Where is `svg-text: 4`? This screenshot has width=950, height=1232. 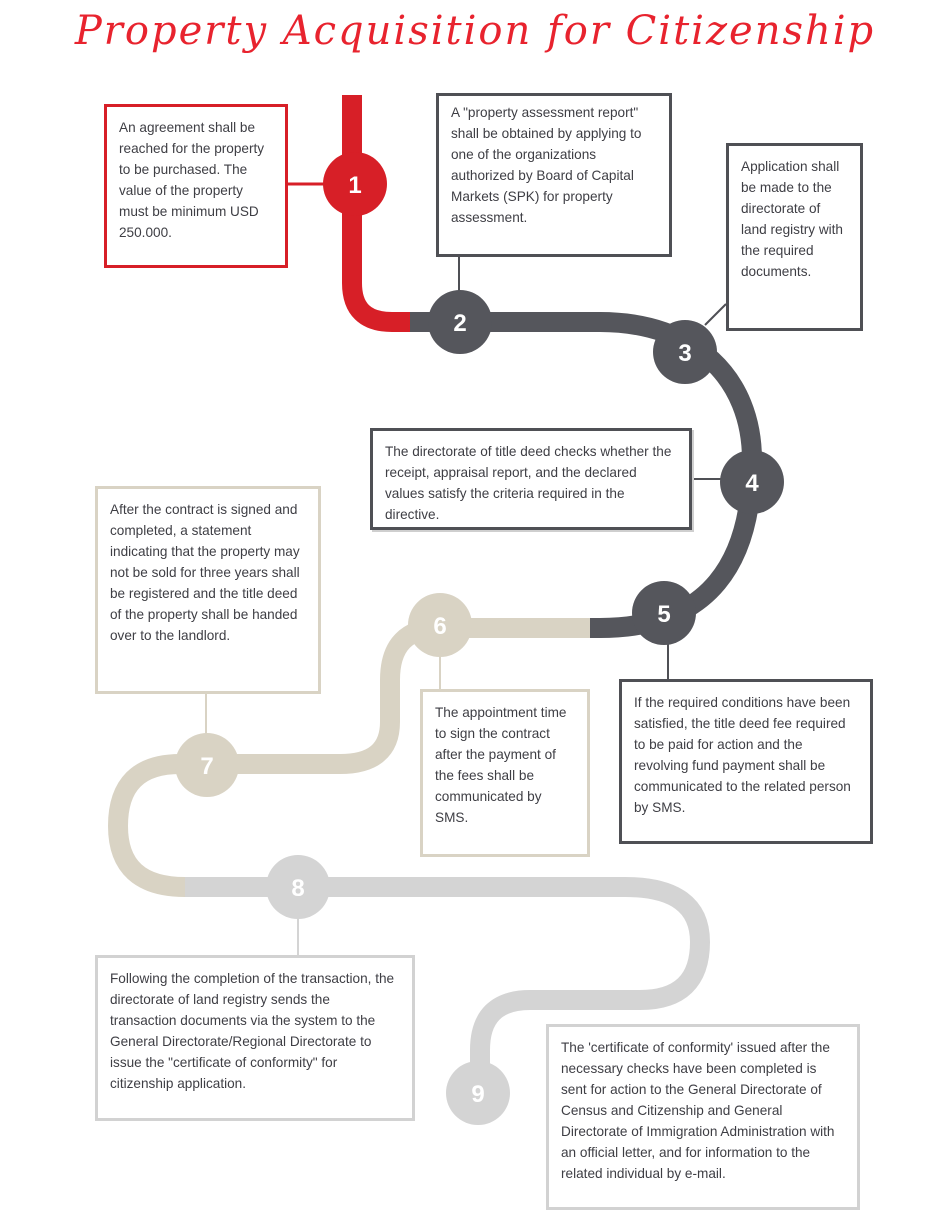 svg-text: 4 is located at coordinates (752, 483).